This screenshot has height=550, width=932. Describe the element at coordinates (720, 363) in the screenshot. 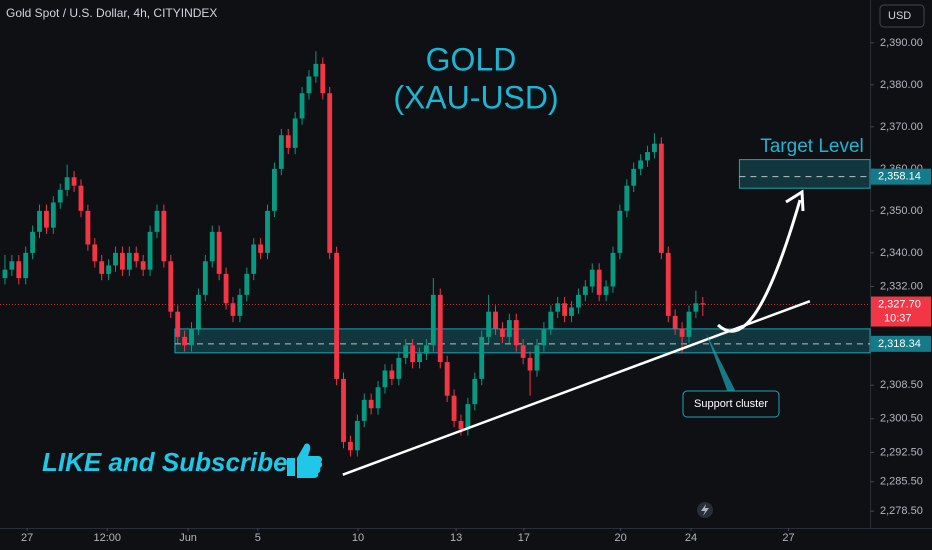

I see `callout-pointer` at that location.